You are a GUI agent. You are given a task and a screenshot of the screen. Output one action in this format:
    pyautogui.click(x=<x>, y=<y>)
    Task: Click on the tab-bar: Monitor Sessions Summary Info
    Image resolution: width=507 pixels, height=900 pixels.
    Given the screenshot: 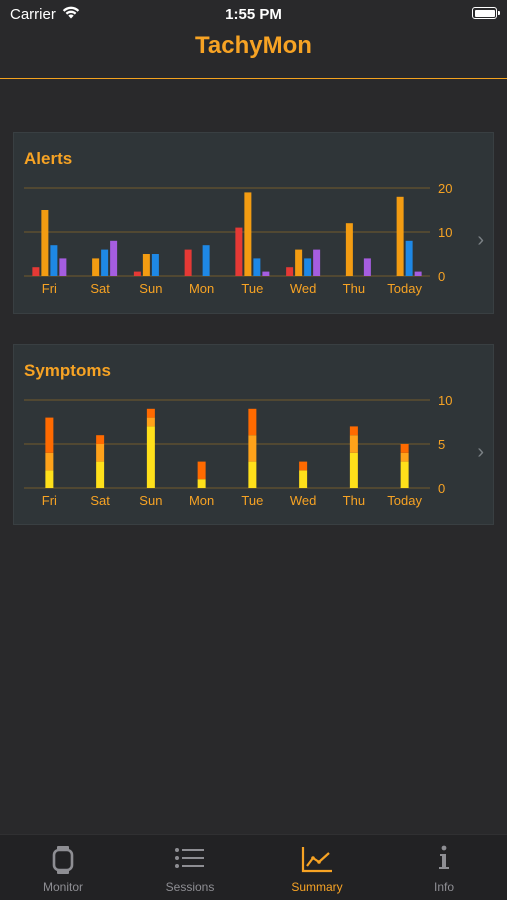 What is the action you would take?
    pyautogui.click(x=253, y=867)
    